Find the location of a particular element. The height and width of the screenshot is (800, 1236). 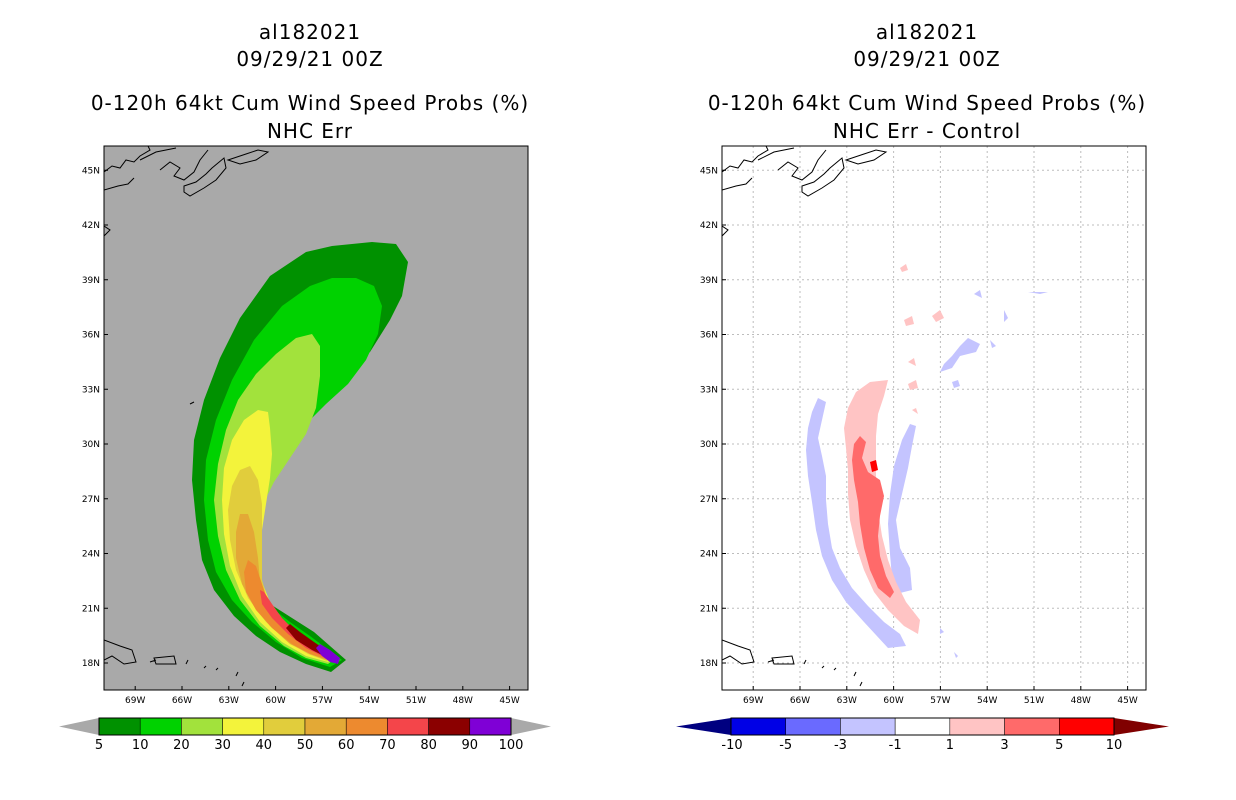

colorbar-high-cap is located at coordinates (1141, 726).